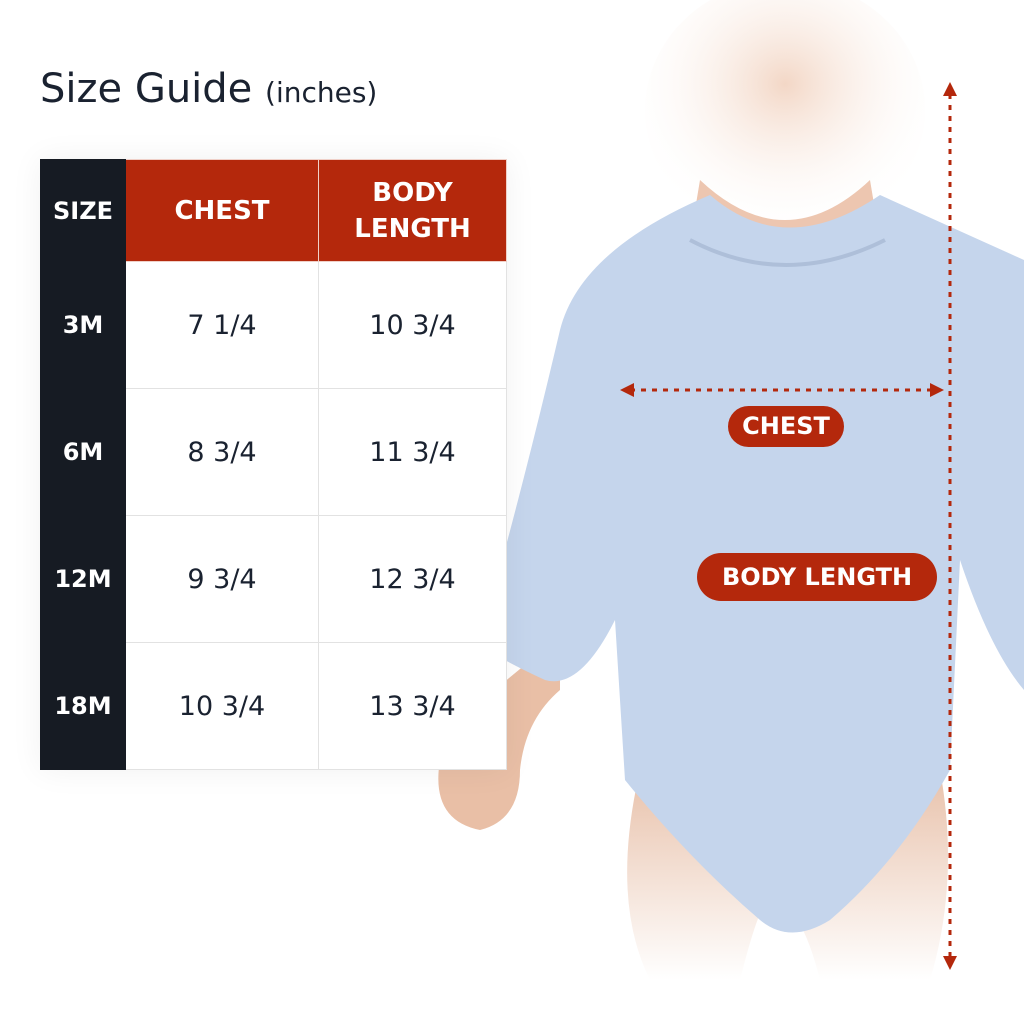  I want to click on chest-cell: 10 3/4, so click(222, 706).